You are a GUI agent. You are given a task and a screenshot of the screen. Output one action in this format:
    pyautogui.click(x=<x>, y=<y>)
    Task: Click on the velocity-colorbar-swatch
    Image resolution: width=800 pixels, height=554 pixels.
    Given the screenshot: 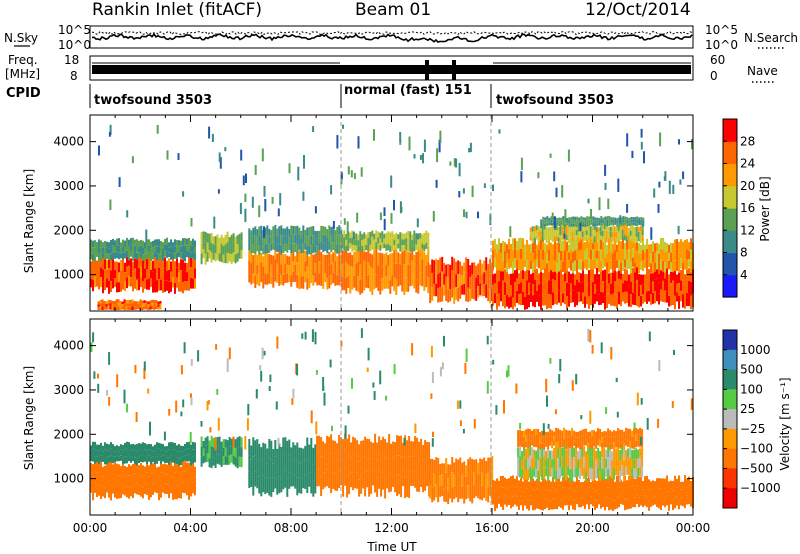 What is the action you would take?
    pyautogui.click(x=730, y=458)
    